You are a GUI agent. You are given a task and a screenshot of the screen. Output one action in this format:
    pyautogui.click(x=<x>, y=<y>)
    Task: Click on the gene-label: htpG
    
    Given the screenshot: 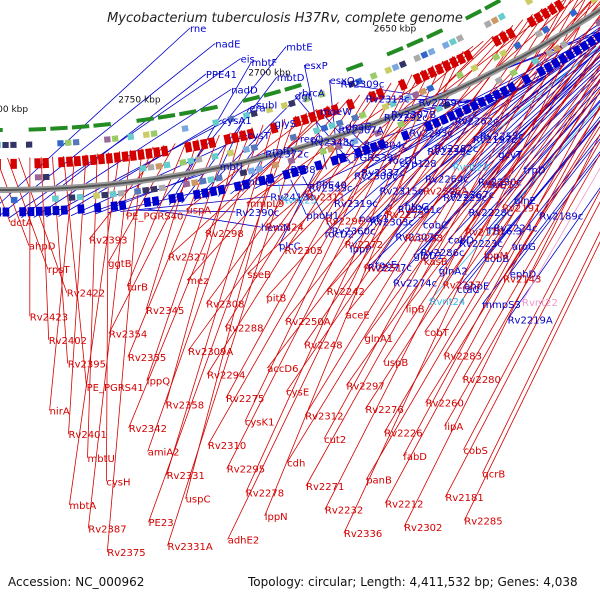 What is the action you would take?
    pyautogui.click(x=417, y=207)
    